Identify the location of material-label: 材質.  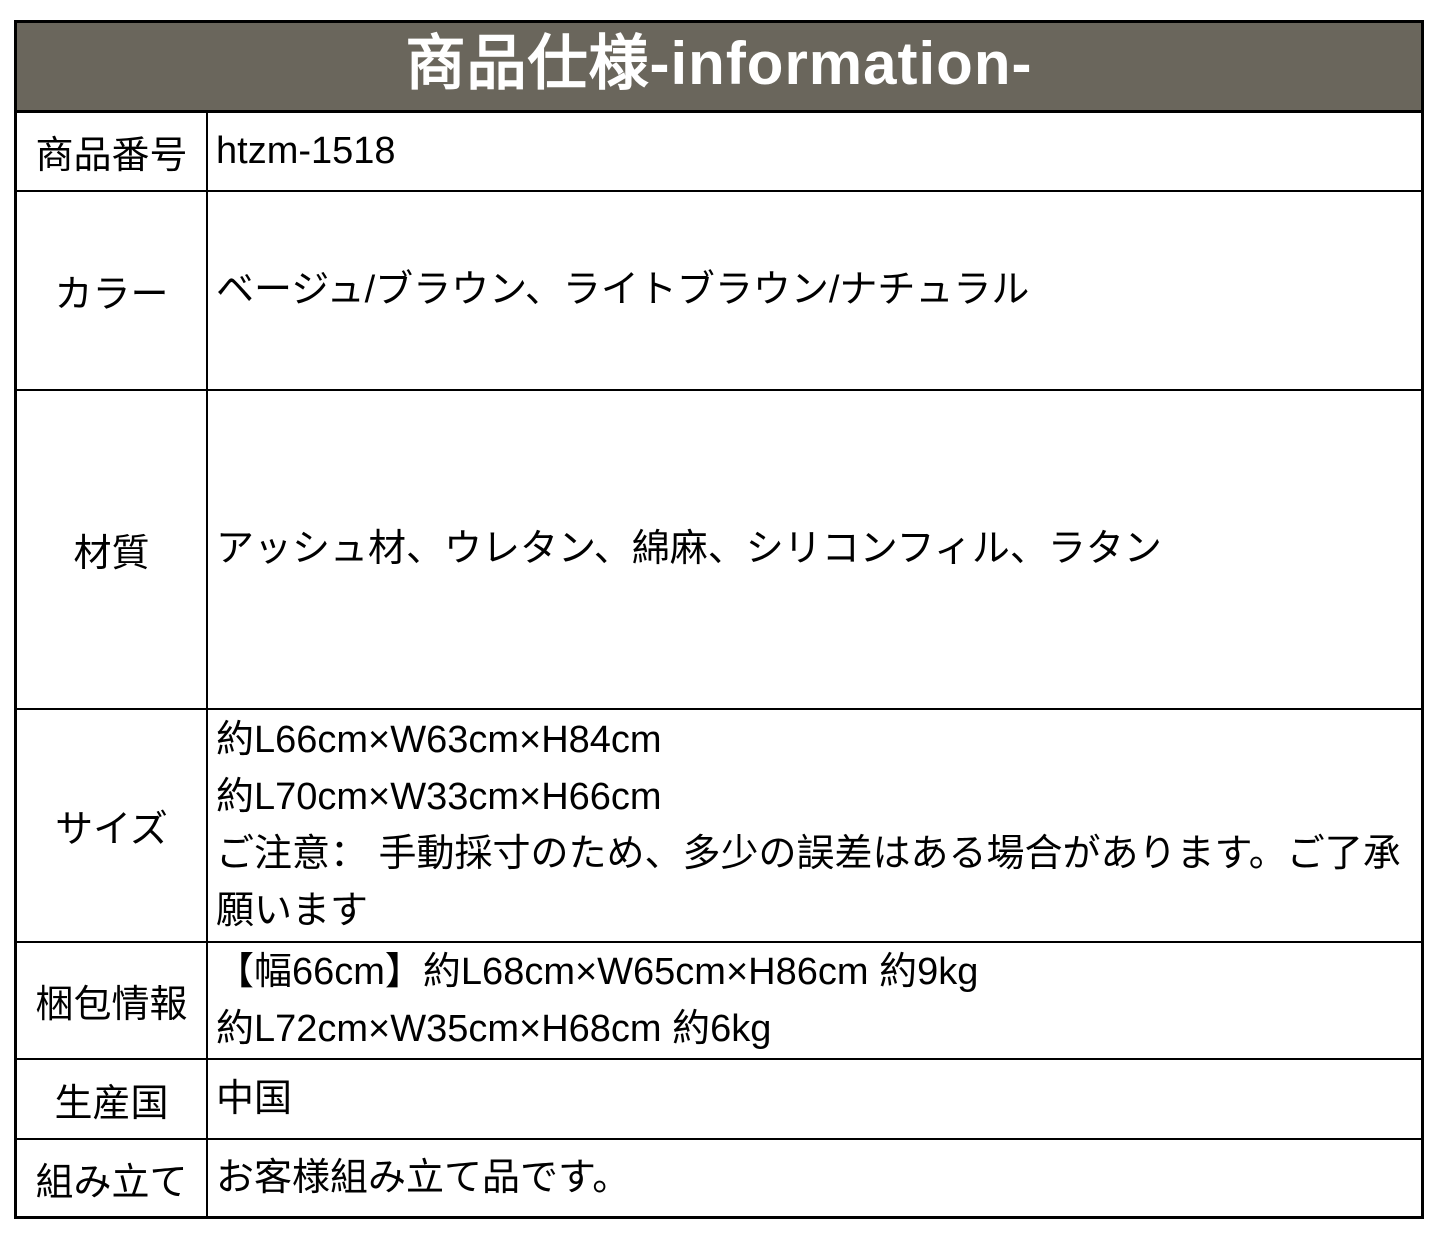
(112, 549).